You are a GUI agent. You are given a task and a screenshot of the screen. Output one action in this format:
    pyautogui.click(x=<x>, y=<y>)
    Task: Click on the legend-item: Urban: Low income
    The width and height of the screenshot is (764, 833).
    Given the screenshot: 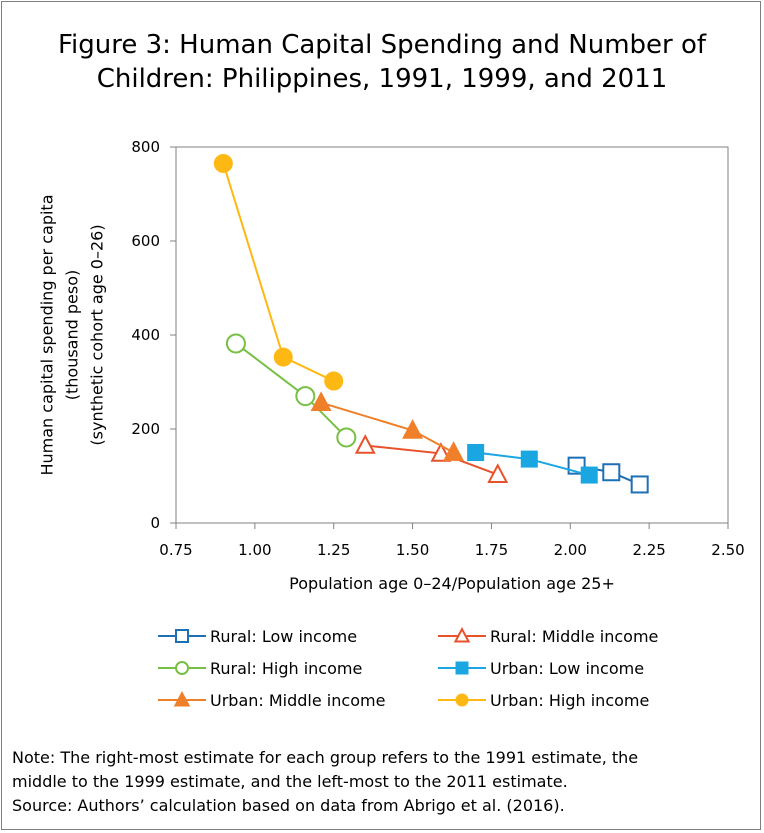 What is the action you would take?
    pyautogui.click(x=541, y=668)
    